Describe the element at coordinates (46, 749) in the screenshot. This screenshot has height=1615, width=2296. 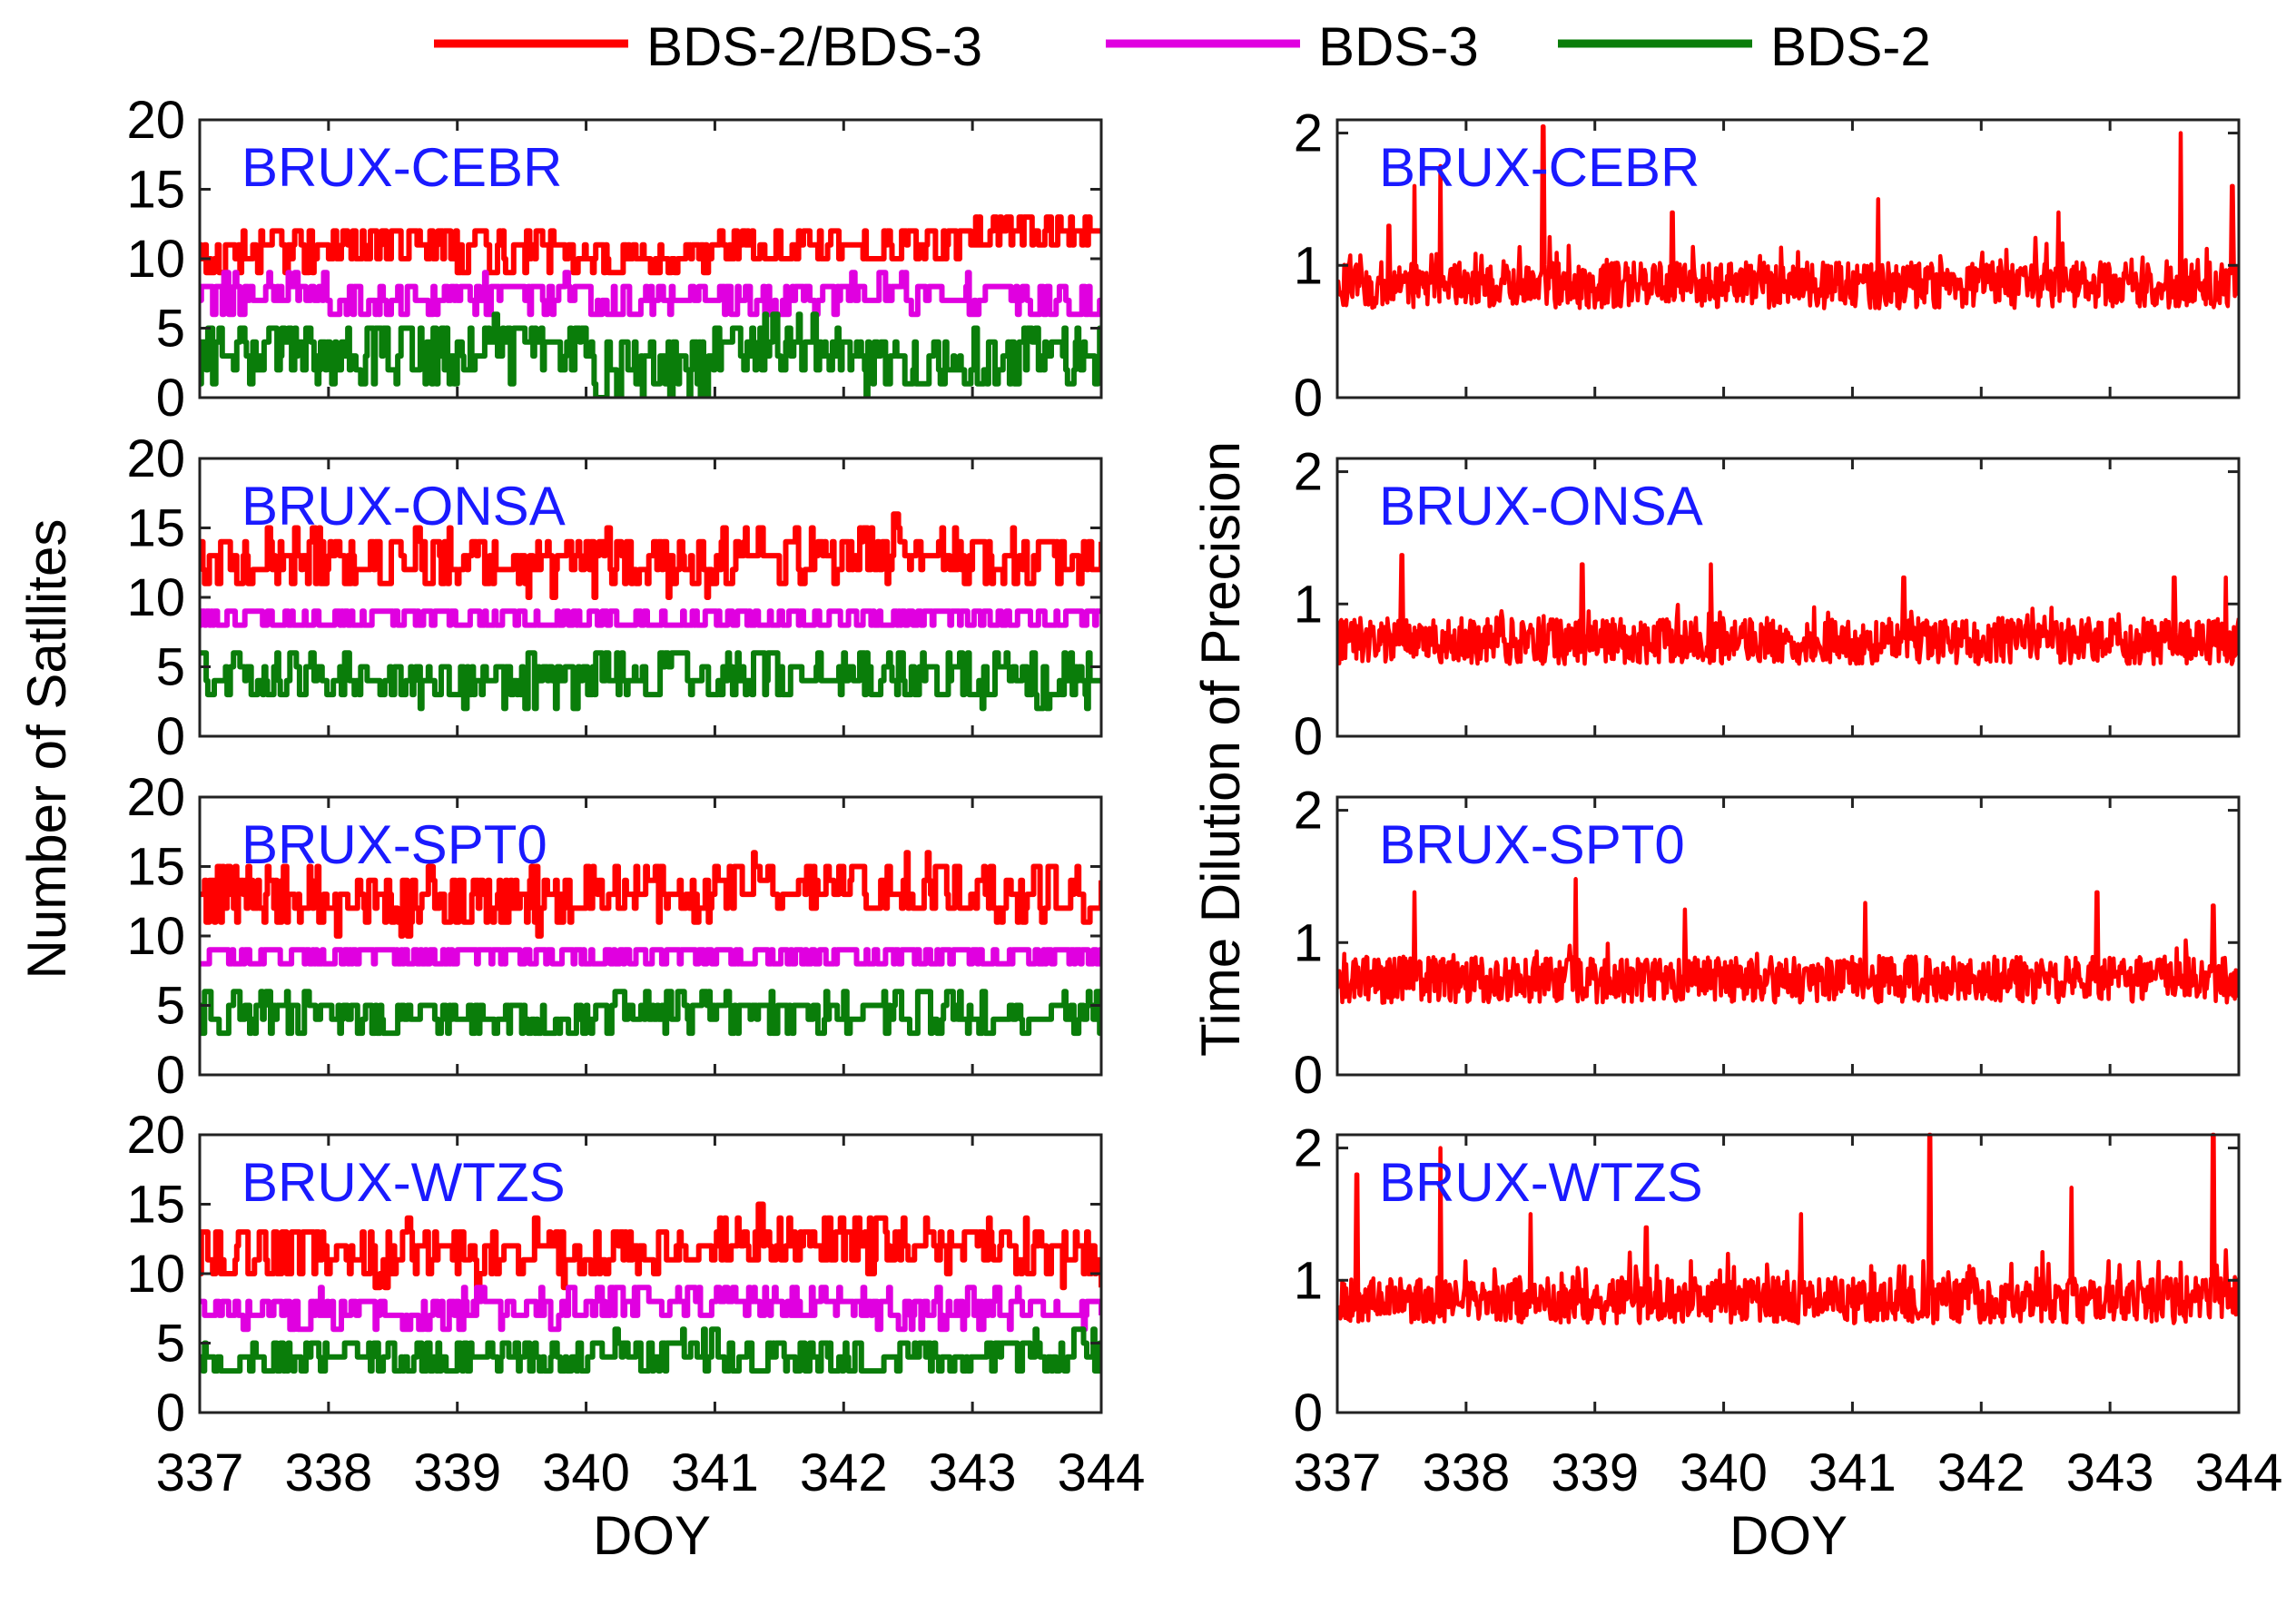
I see `left-y-axis-label: Number of Satllites` at that location.